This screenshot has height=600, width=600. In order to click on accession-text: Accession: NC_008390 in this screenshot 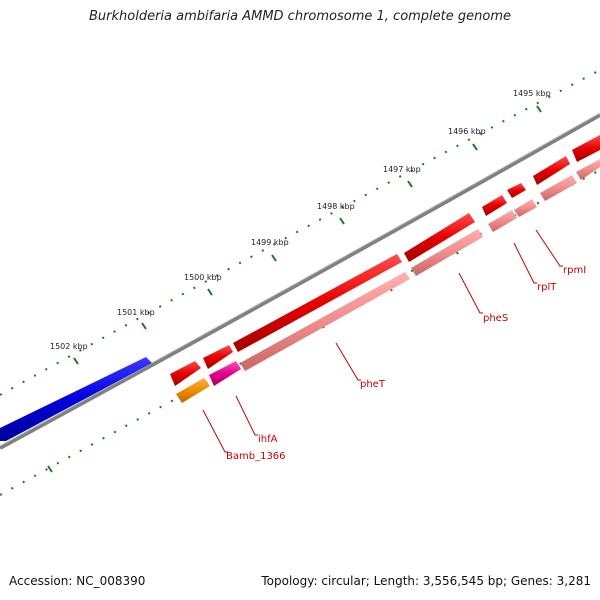, I will do `click(77, 581)`.